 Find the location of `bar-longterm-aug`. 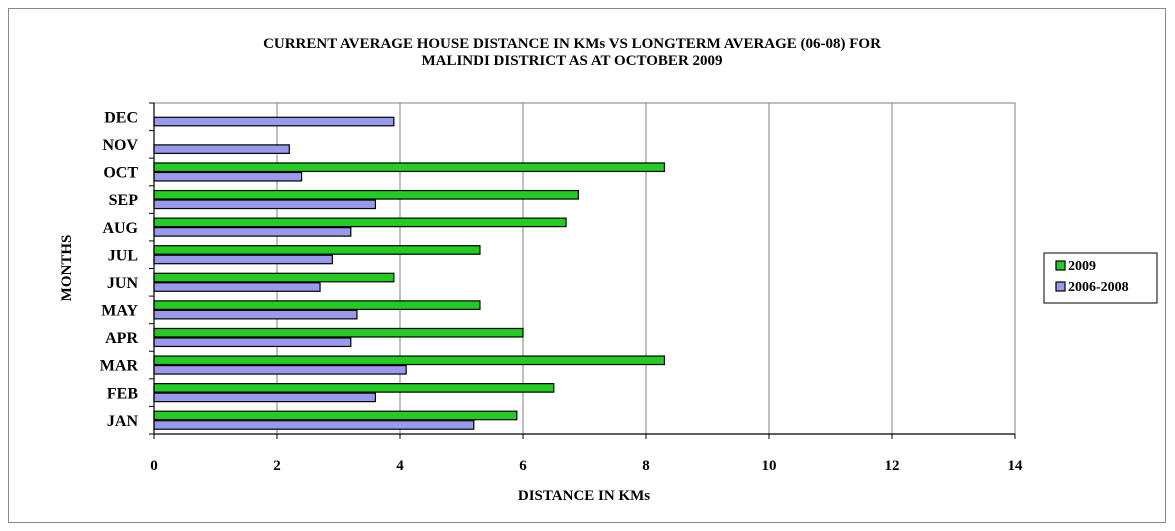

bar-longterm-aug is located at coordinates (252, 232).